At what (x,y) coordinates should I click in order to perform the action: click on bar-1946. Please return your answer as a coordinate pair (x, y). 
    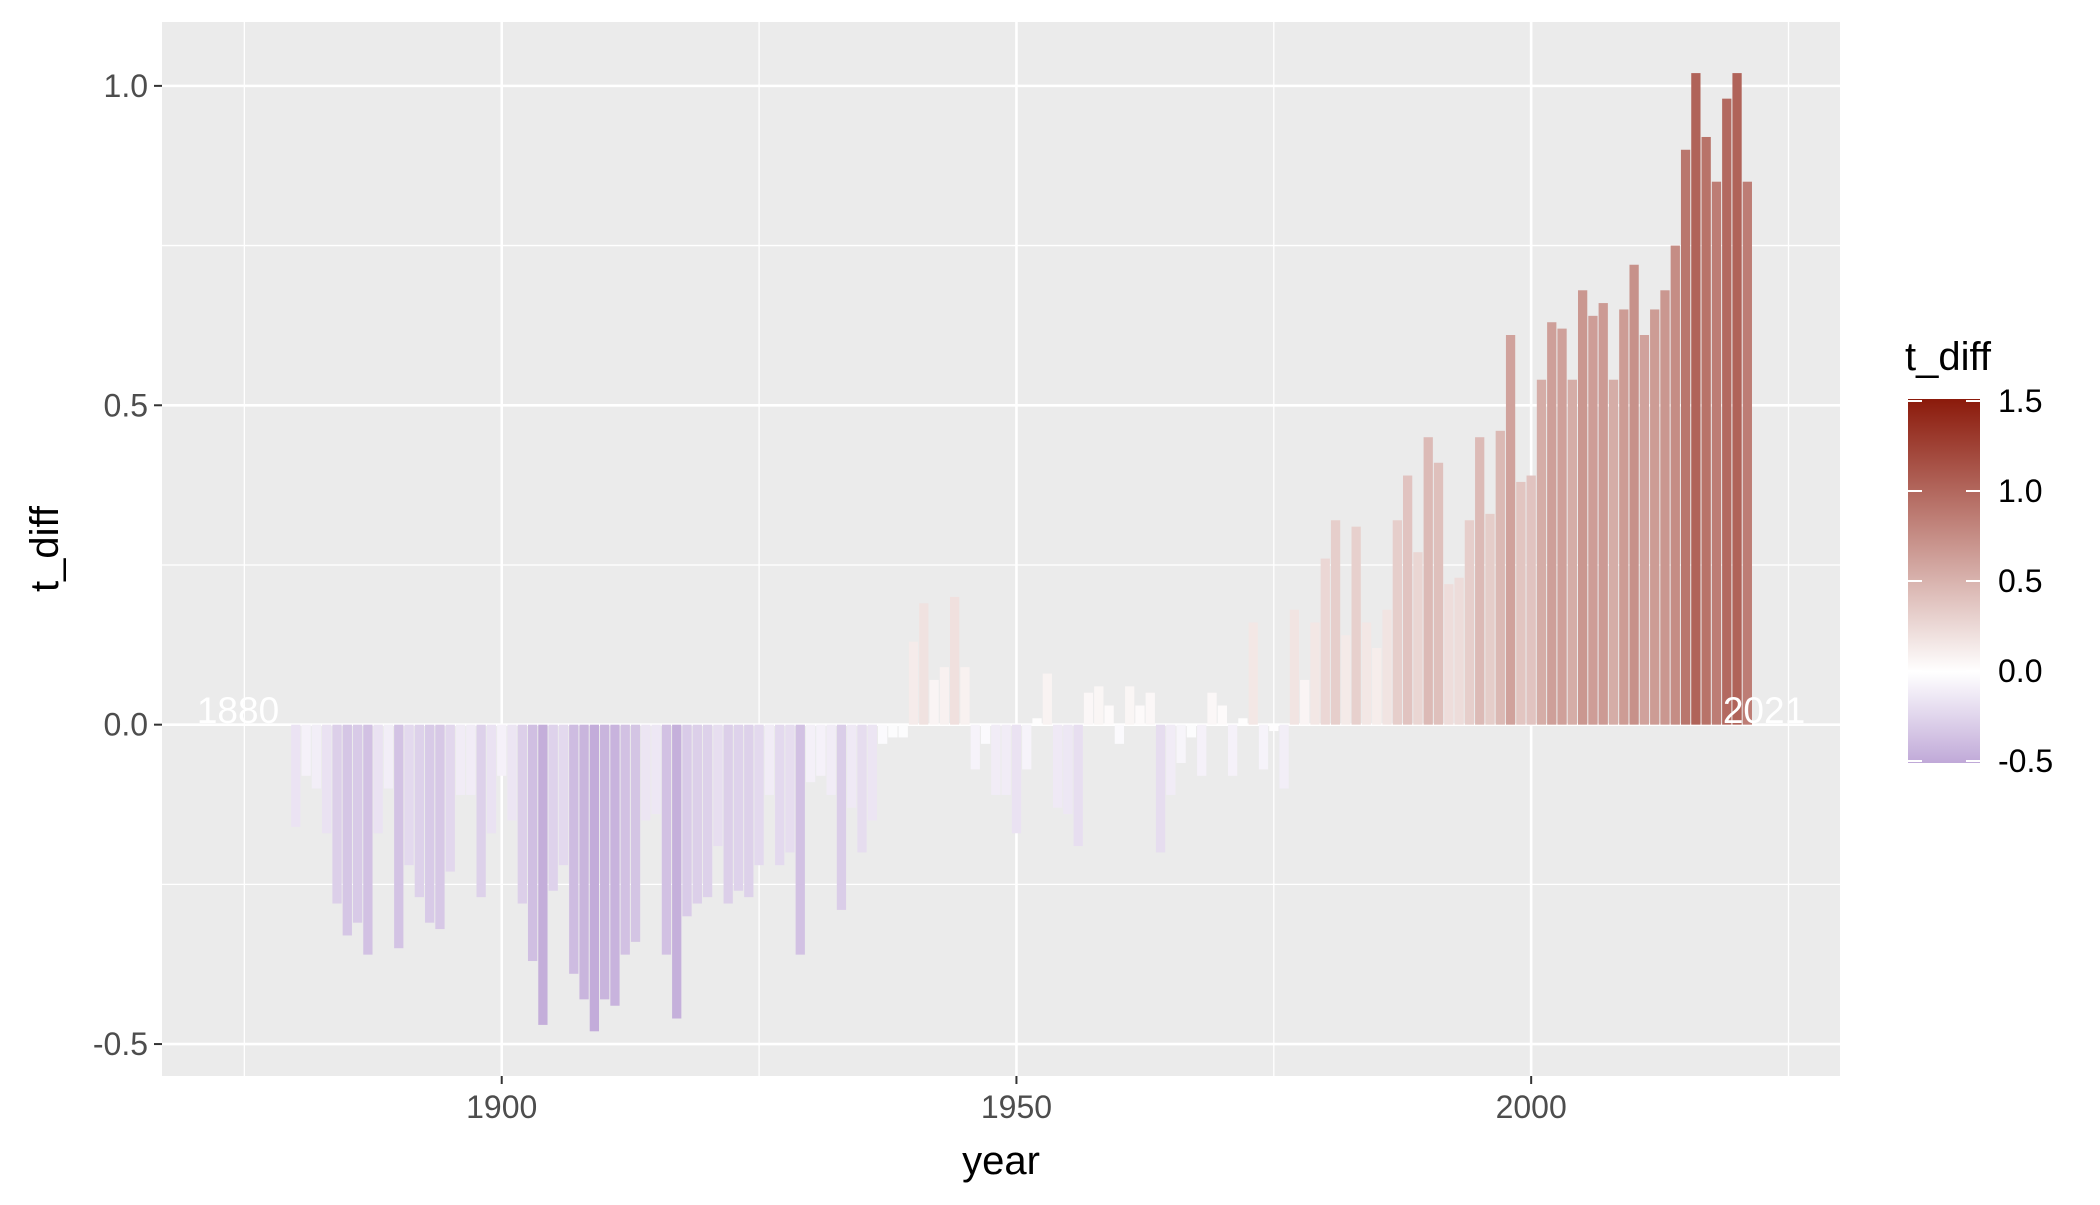
    Looking at the image, I should click on (975, 747).